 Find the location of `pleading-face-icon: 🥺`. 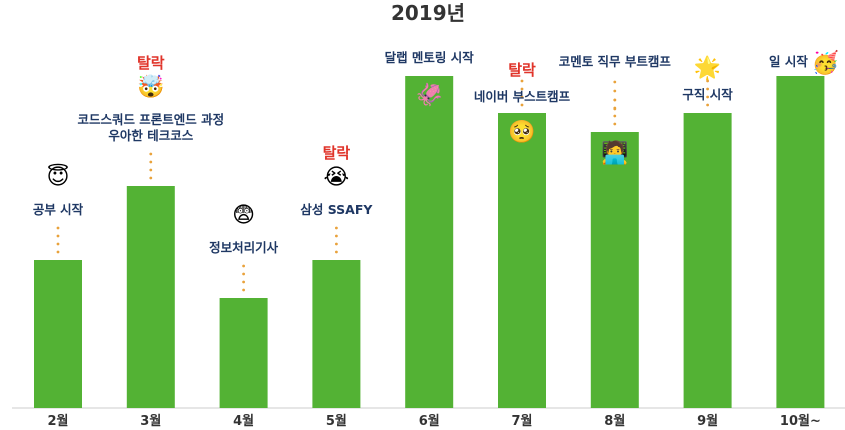

pleading-face-icon: 🥺 is located at coordinates (521, 132).